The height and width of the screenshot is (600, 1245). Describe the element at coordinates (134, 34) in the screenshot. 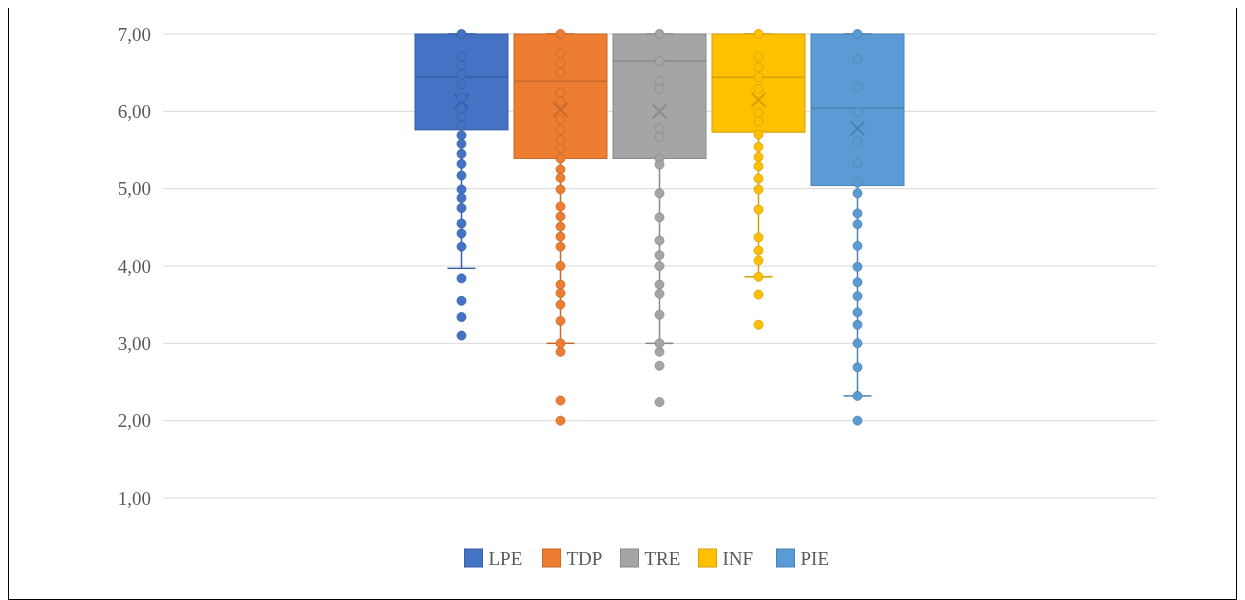

I see `y-tick-label: 7,00` at that location.